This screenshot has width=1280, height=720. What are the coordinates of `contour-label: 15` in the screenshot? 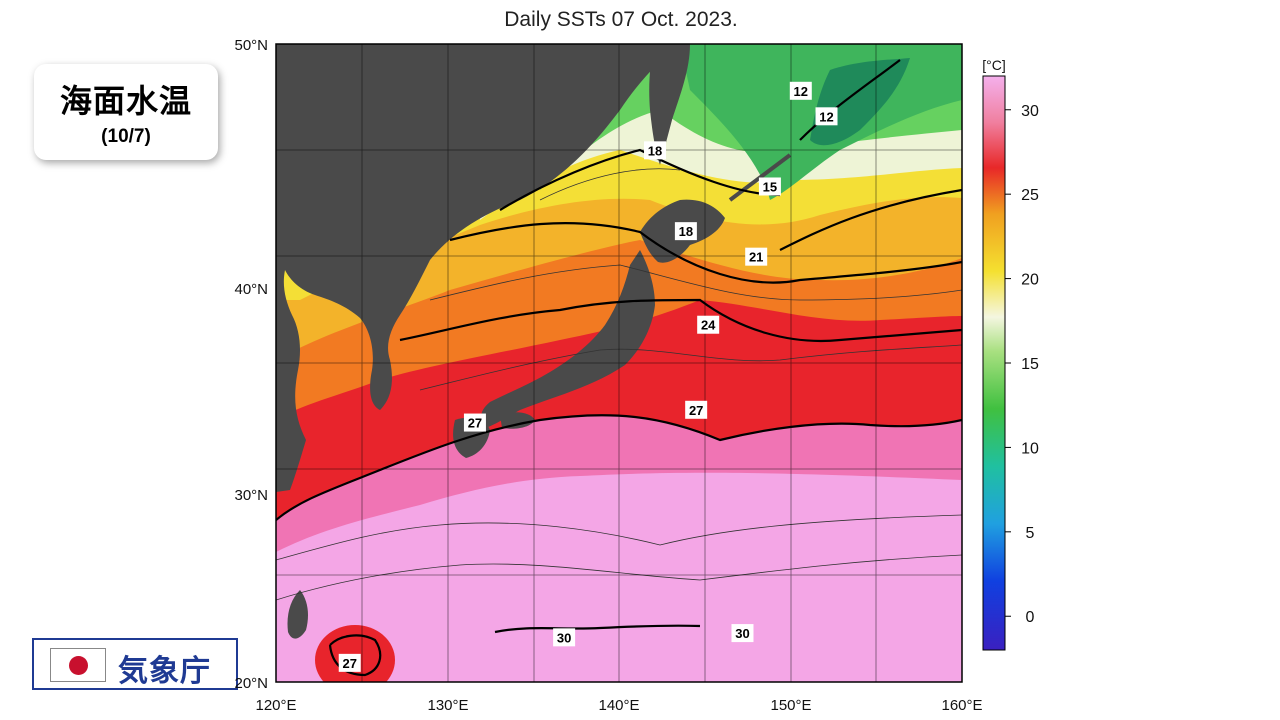 It's located at (769, 186).